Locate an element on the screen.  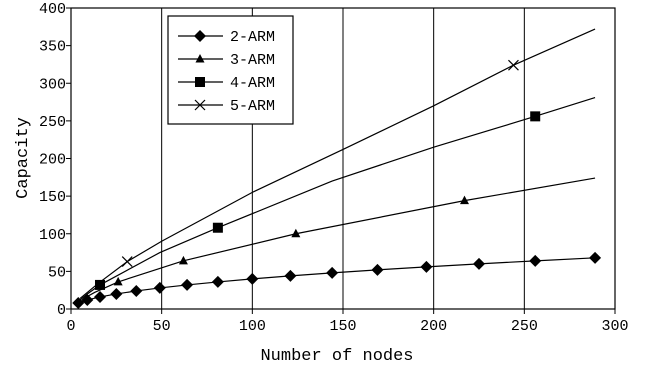
y-axis-title: Capacity is located at coordinates (23, 158).